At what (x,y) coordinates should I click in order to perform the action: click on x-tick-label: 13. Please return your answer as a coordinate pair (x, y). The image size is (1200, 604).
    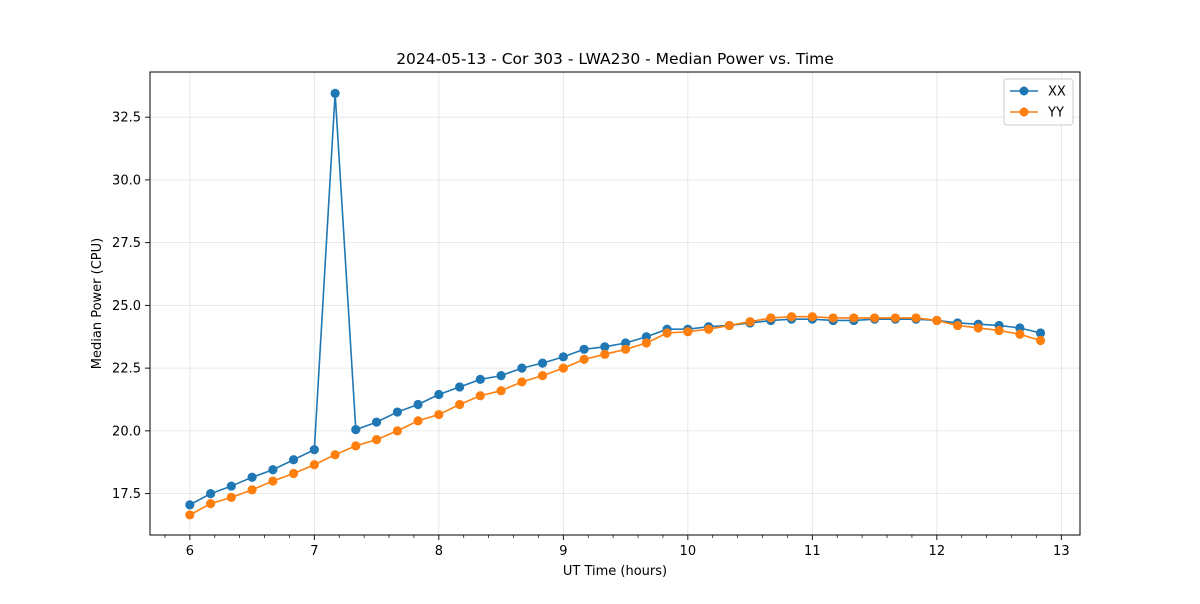
    Looking at the image, I should click on (1061, 551).